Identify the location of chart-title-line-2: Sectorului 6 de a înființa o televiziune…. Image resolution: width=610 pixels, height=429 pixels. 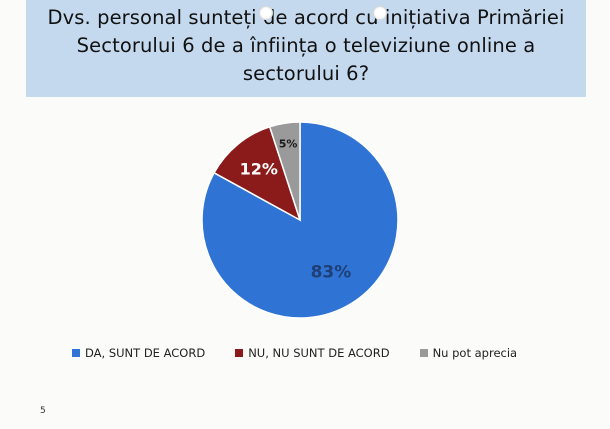
(306, 45).